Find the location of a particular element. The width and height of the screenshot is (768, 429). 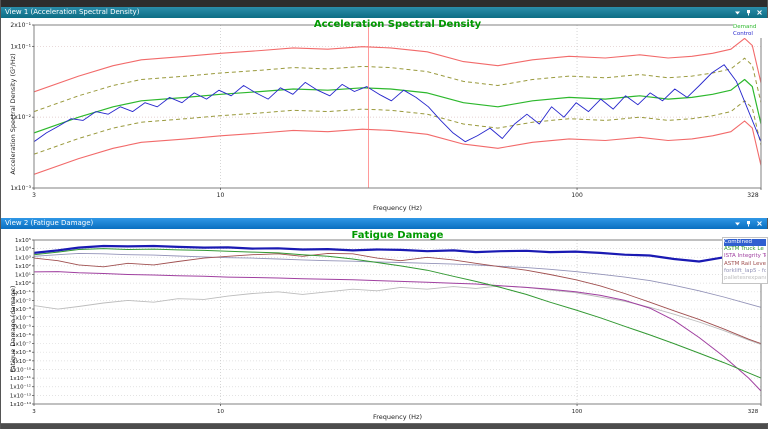

y-tick-label: 1x10⁻⁵ is located at coordinates (21, 326).